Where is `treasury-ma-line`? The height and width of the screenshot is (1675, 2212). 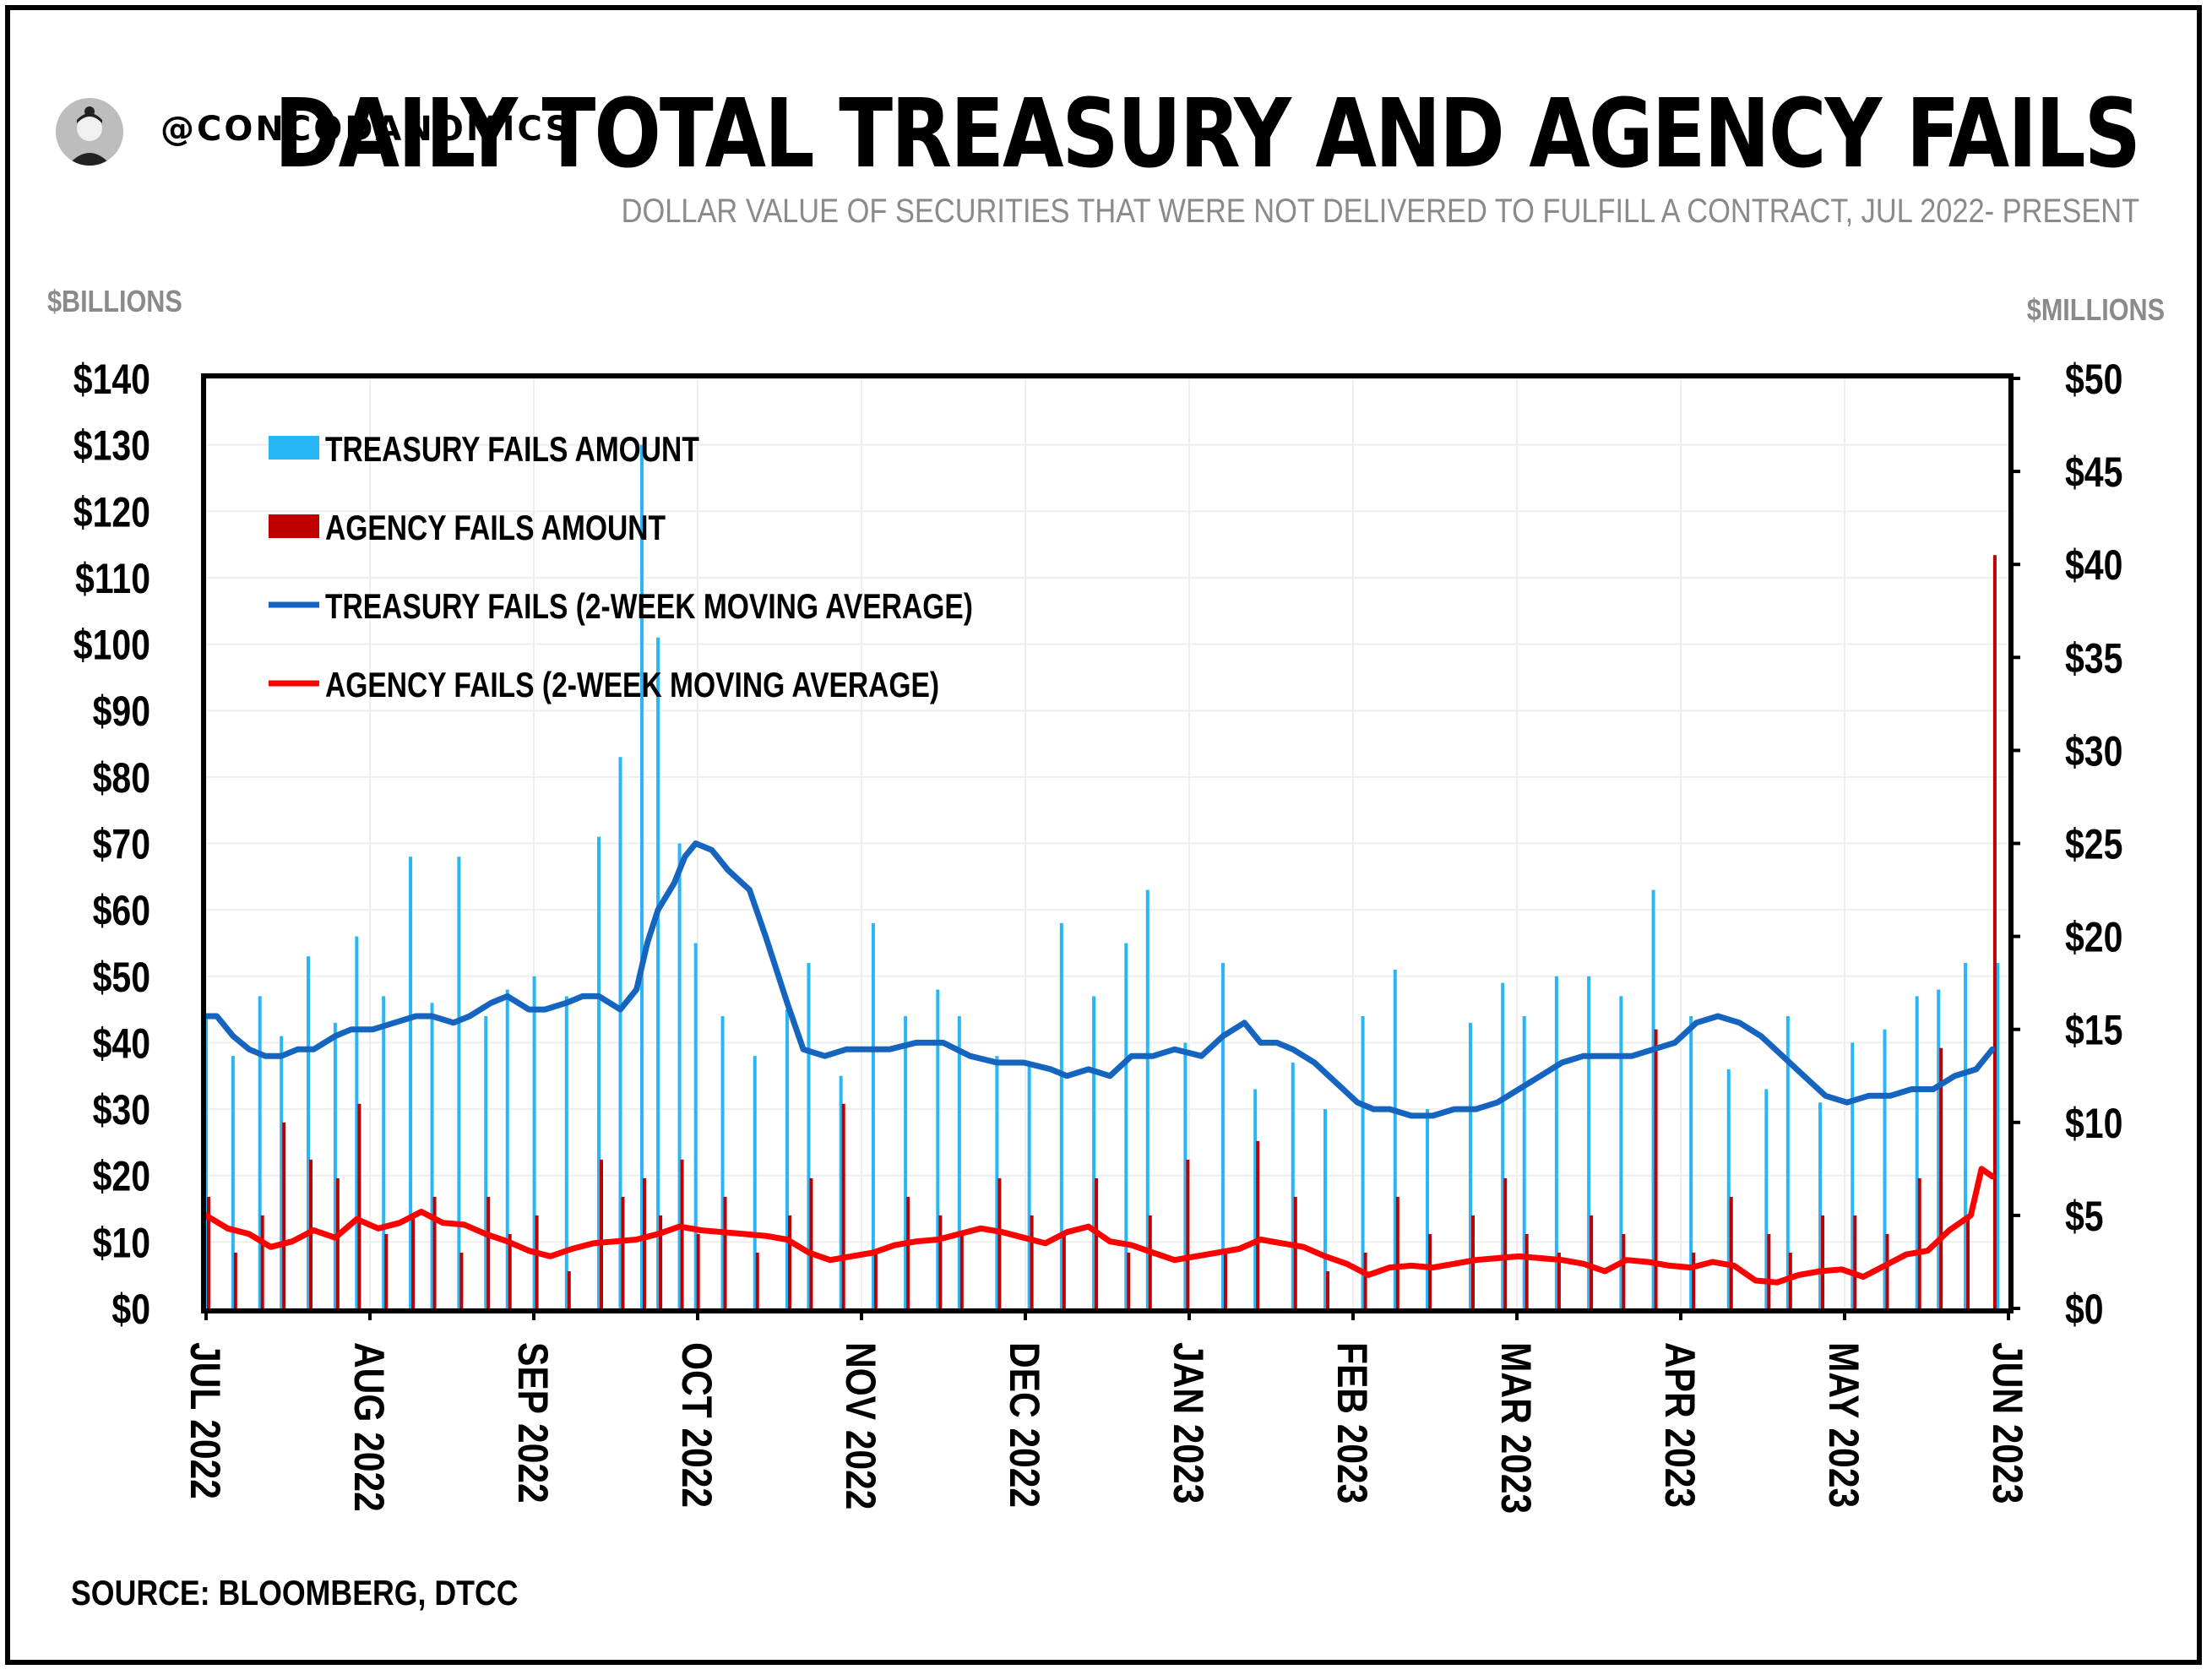 treasury-ma-line is located at coordinates (1099, 979).